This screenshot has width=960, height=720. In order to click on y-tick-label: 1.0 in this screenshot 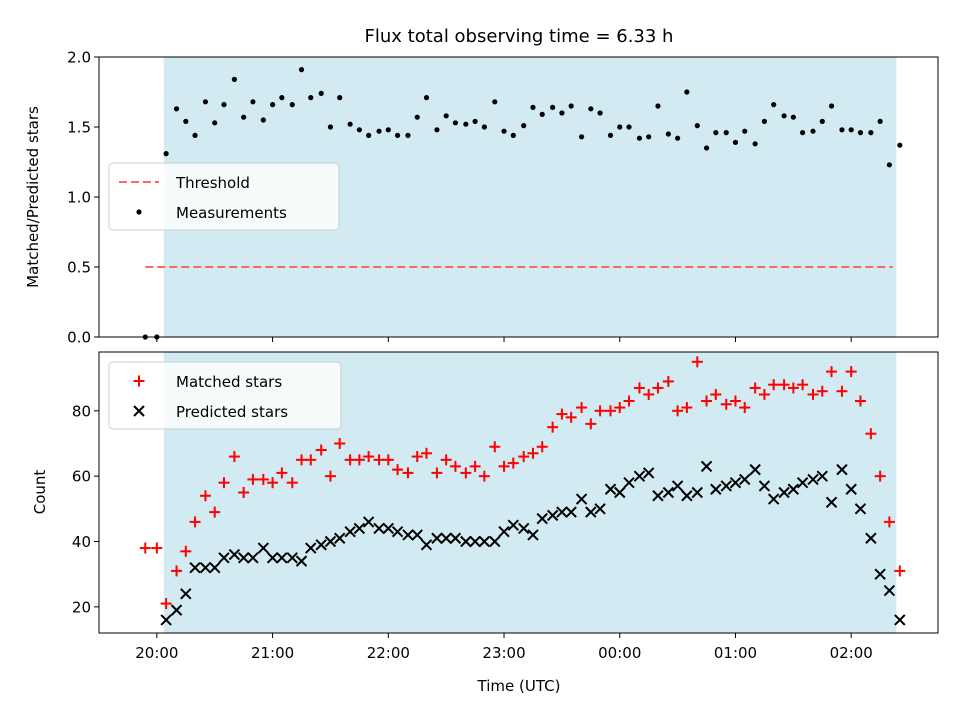, I will do `click(79, 198)`.